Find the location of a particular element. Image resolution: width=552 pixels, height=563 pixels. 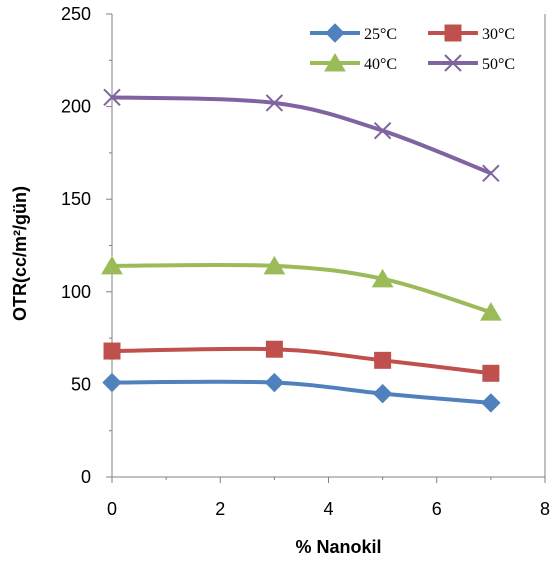

legend-item: 40°C is located at coordinates (353, 63).